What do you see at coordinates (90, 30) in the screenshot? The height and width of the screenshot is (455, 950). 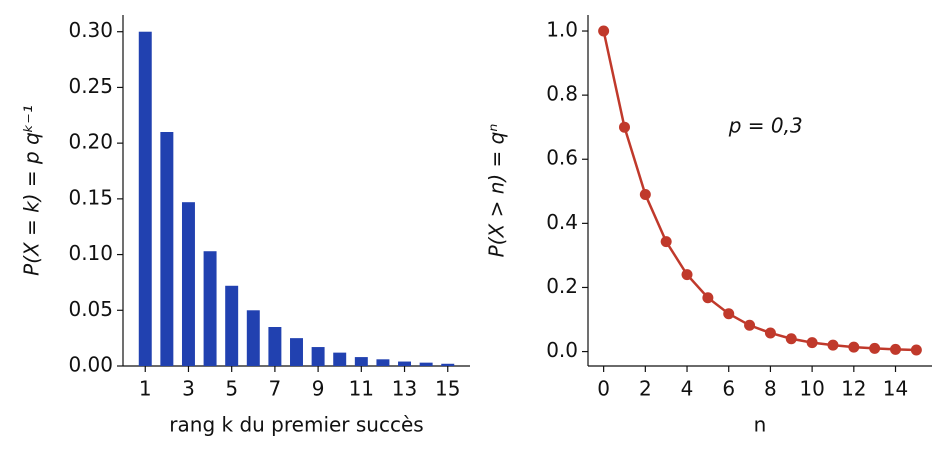 I see `y-tick-label: 0.30` at bounding box center [90, 30].